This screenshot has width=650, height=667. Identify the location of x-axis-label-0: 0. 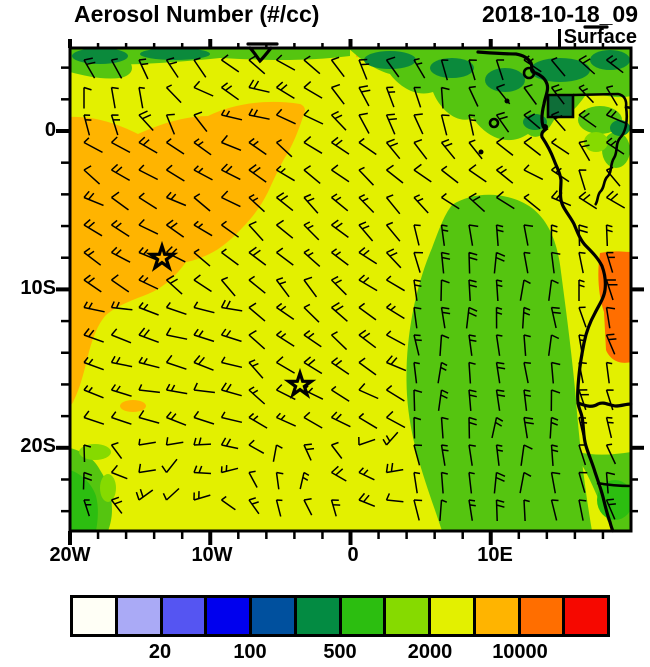
(353, 555).